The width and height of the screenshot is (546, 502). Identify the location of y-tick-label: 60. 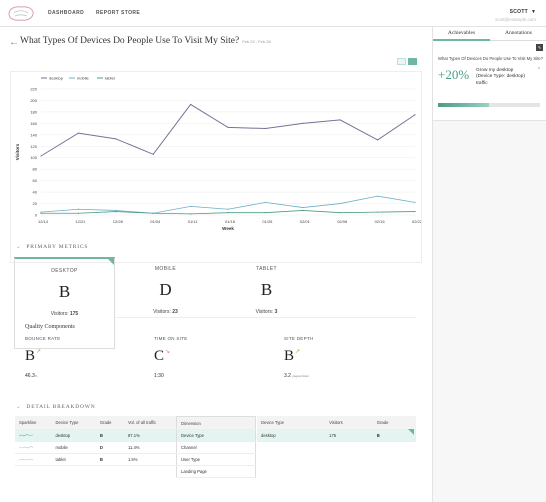
(35, 180).